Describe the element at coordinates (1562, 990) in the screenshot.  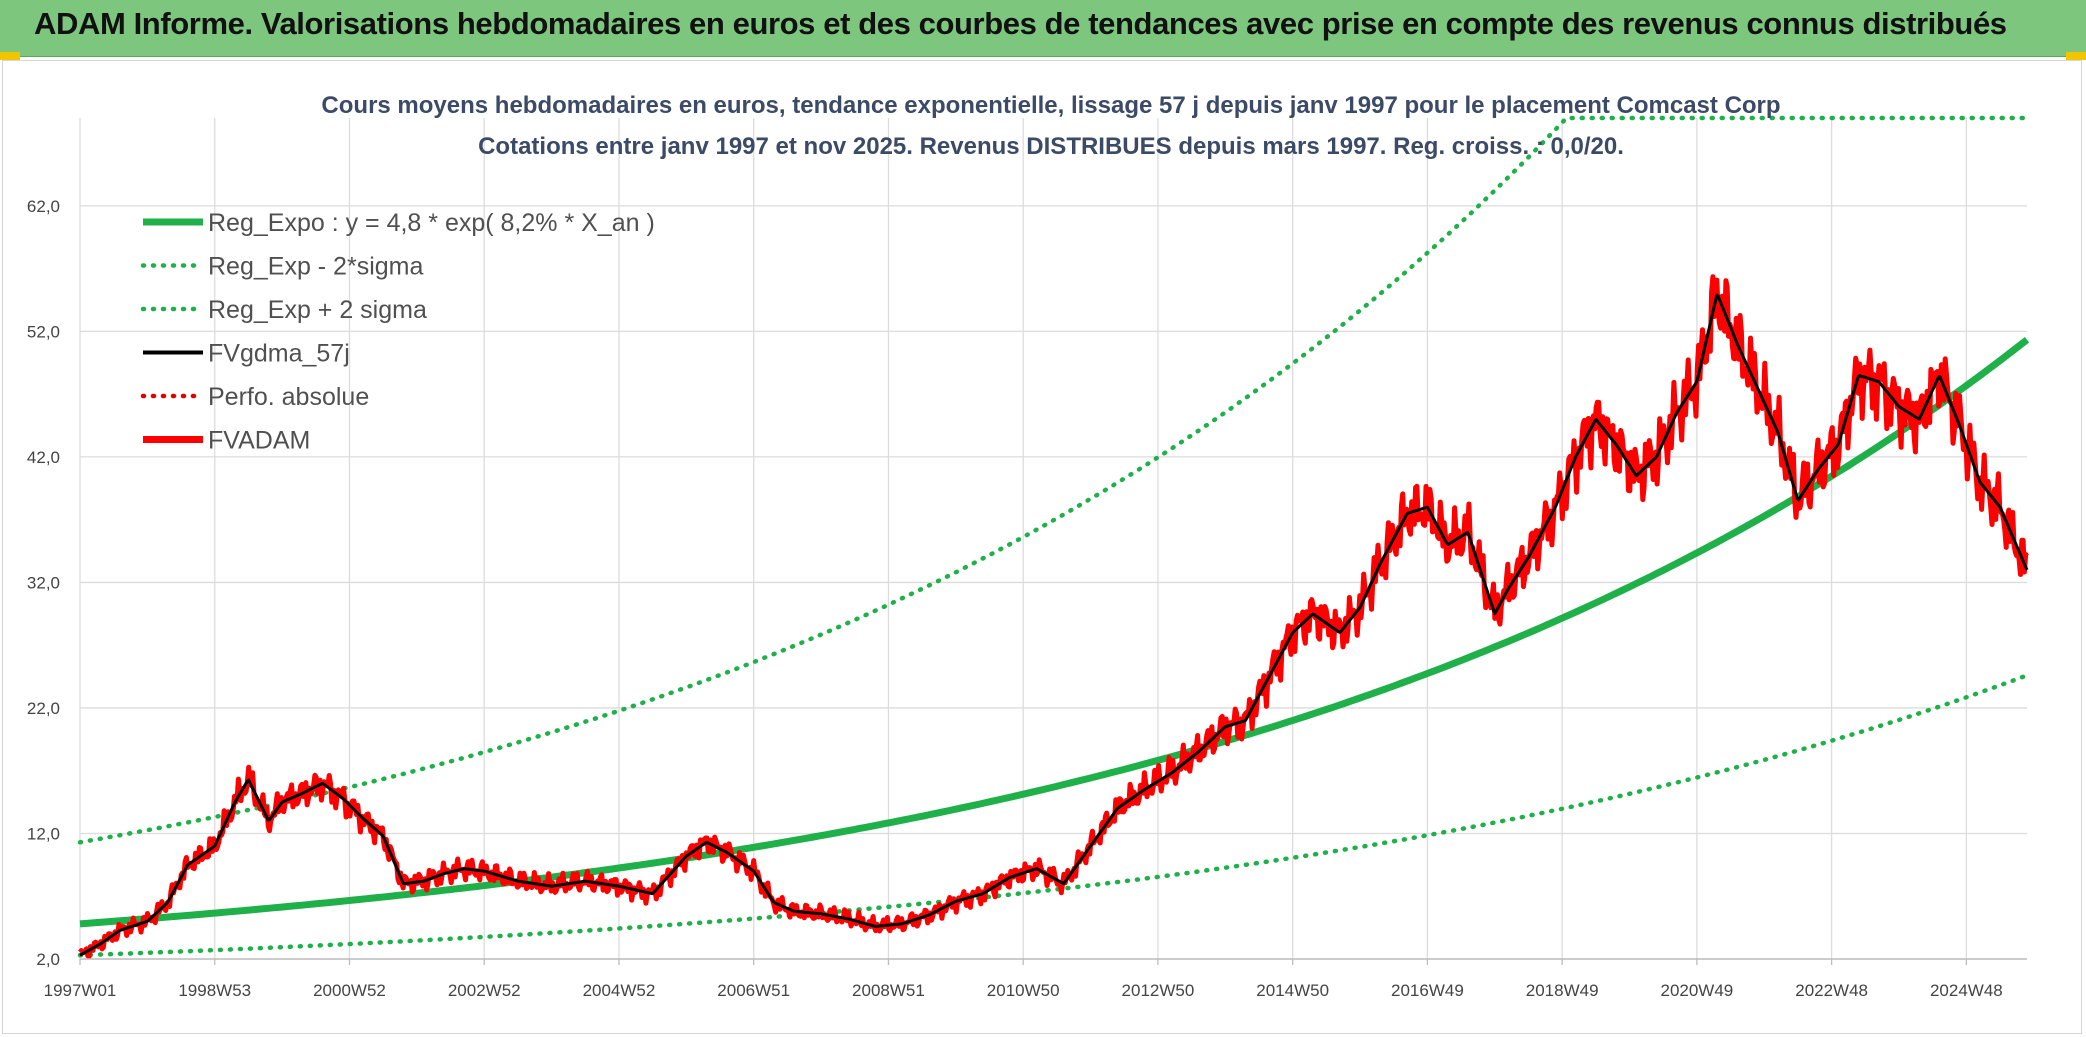
I see `x-tick-label: 2018W49` at that location.